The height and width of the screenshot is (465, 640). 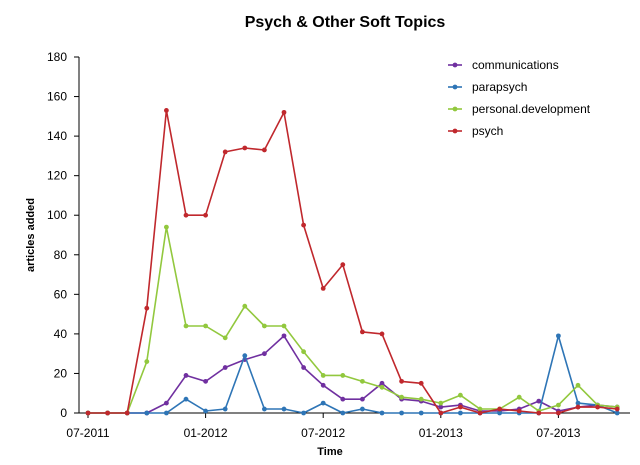 I want to click on y-tick-label: 0, so click(x=63, y=413).